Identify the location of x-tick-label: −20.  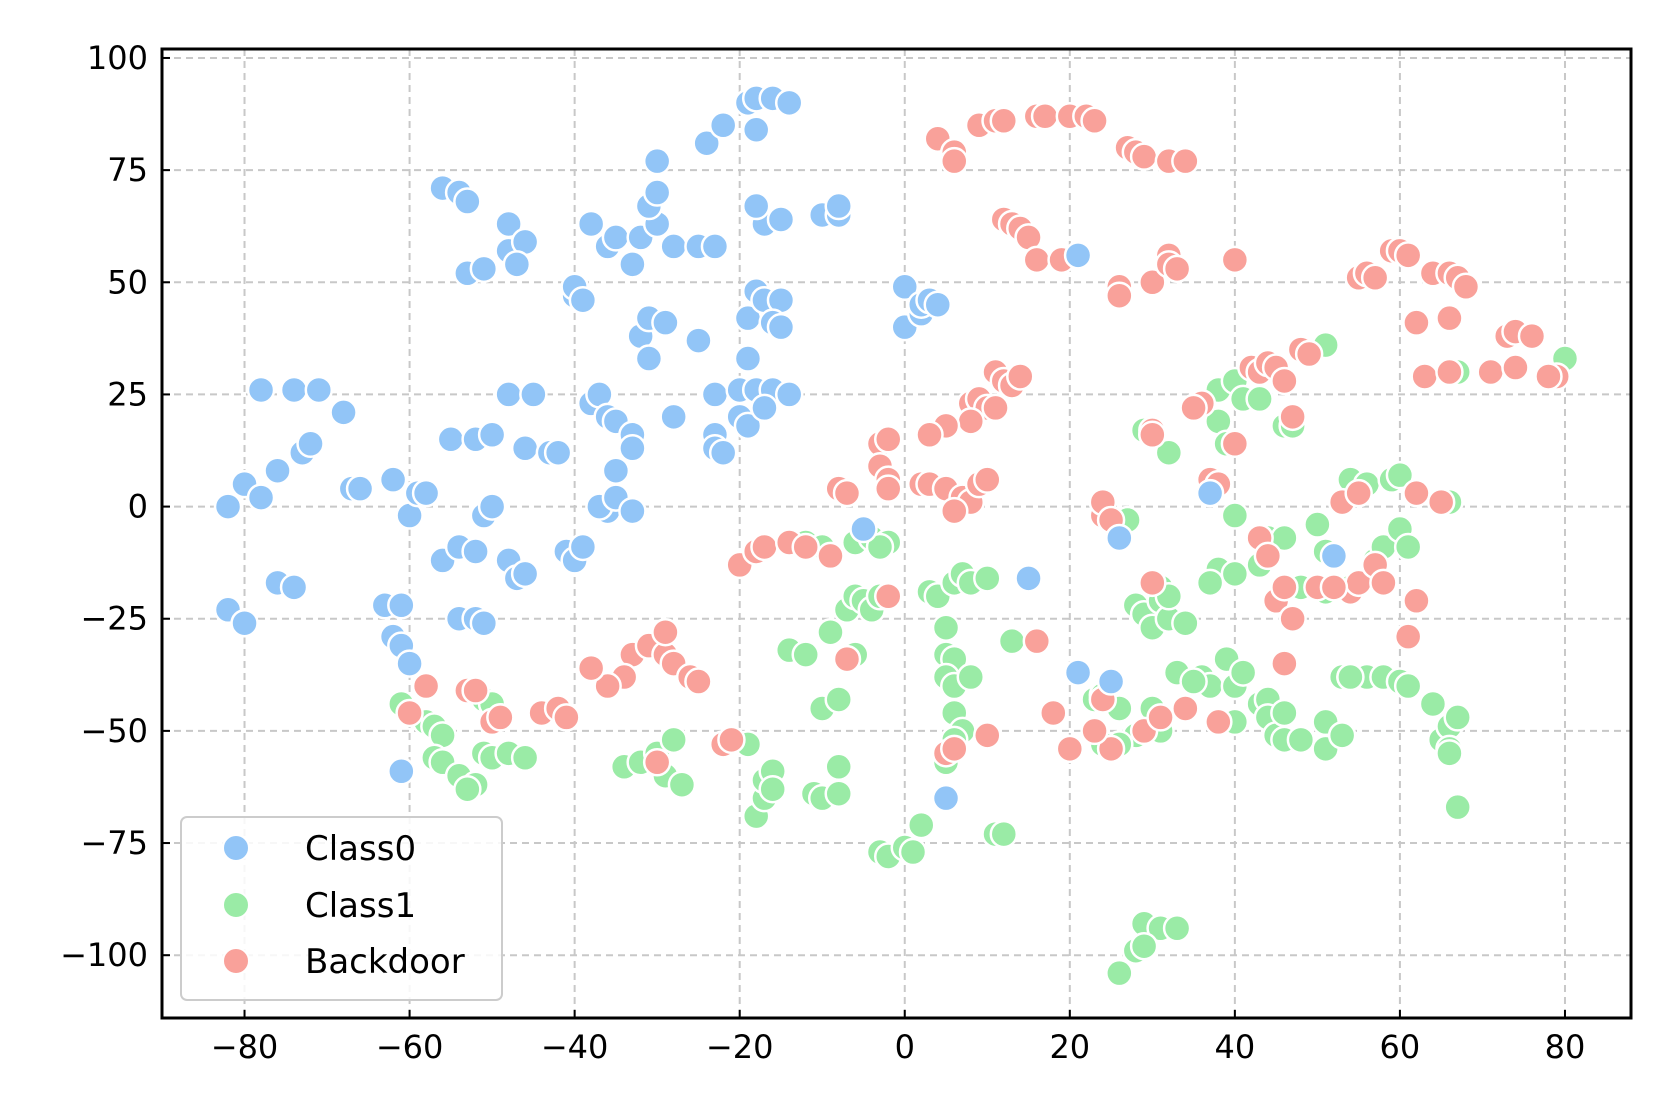
(740, 1047).